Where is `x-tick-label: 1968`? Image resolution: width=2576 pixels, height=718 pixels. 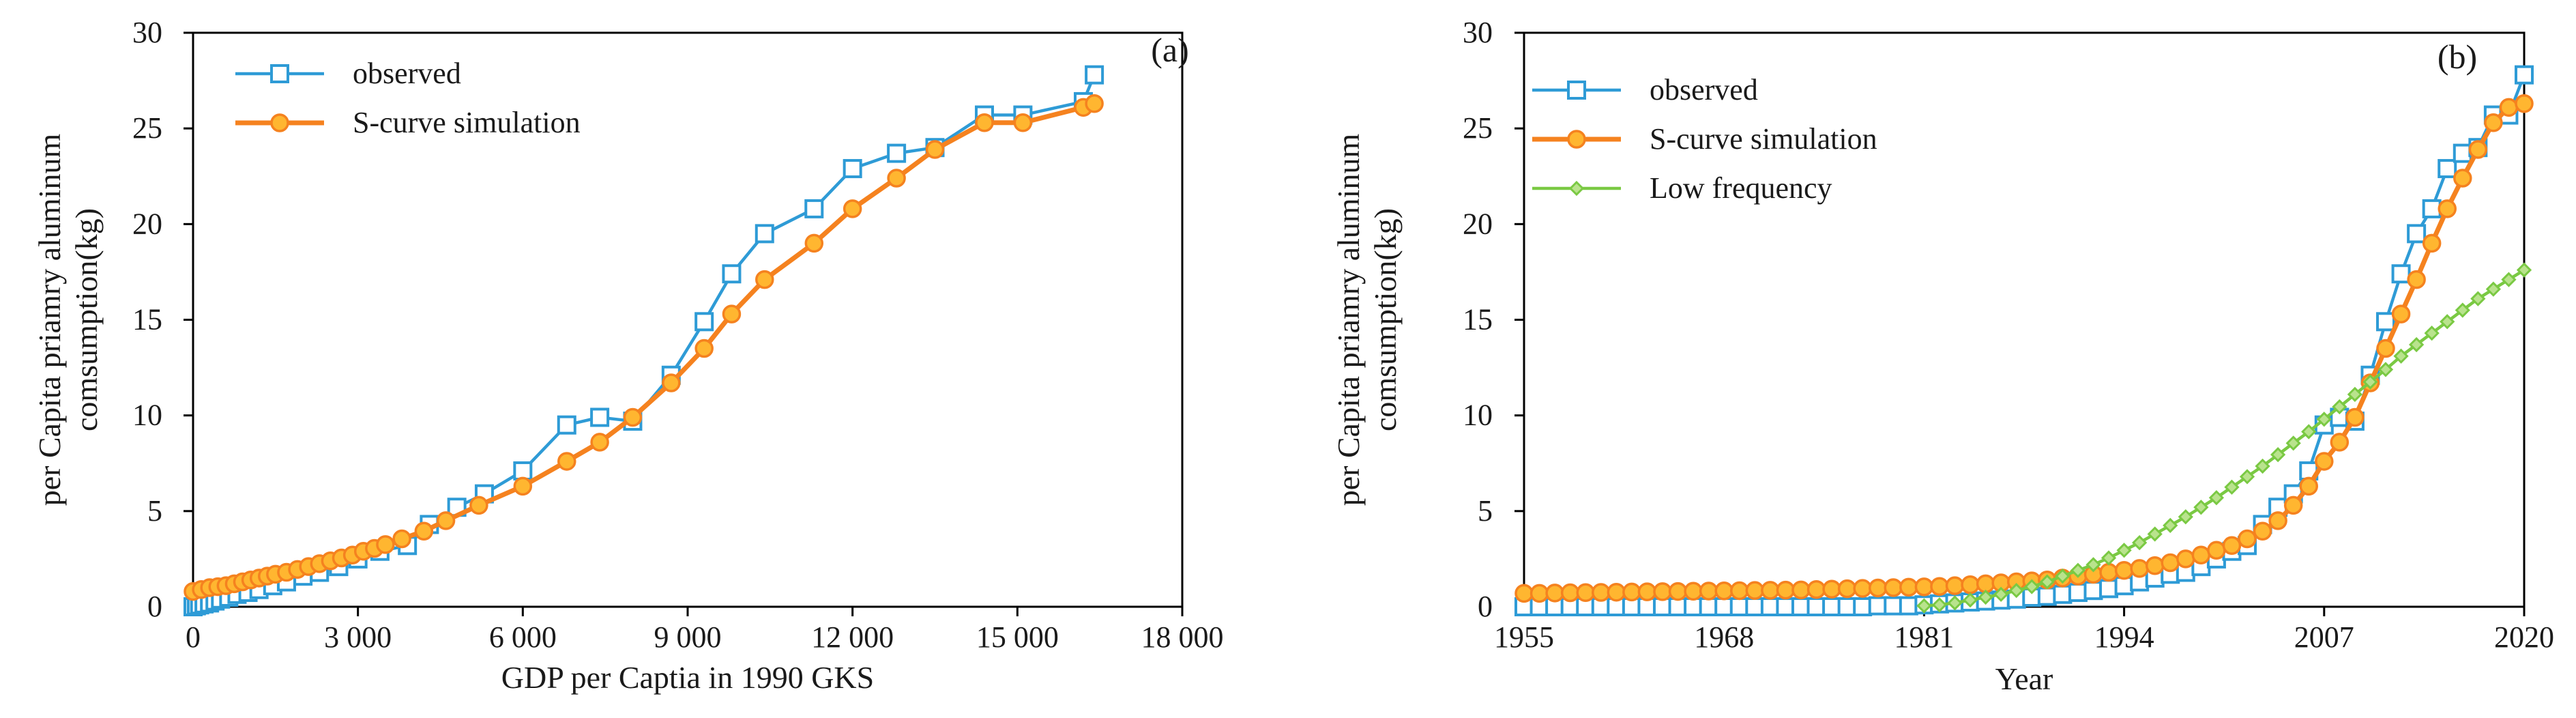
x-tick-label: 1968 is located at coordinates (1724, 637).